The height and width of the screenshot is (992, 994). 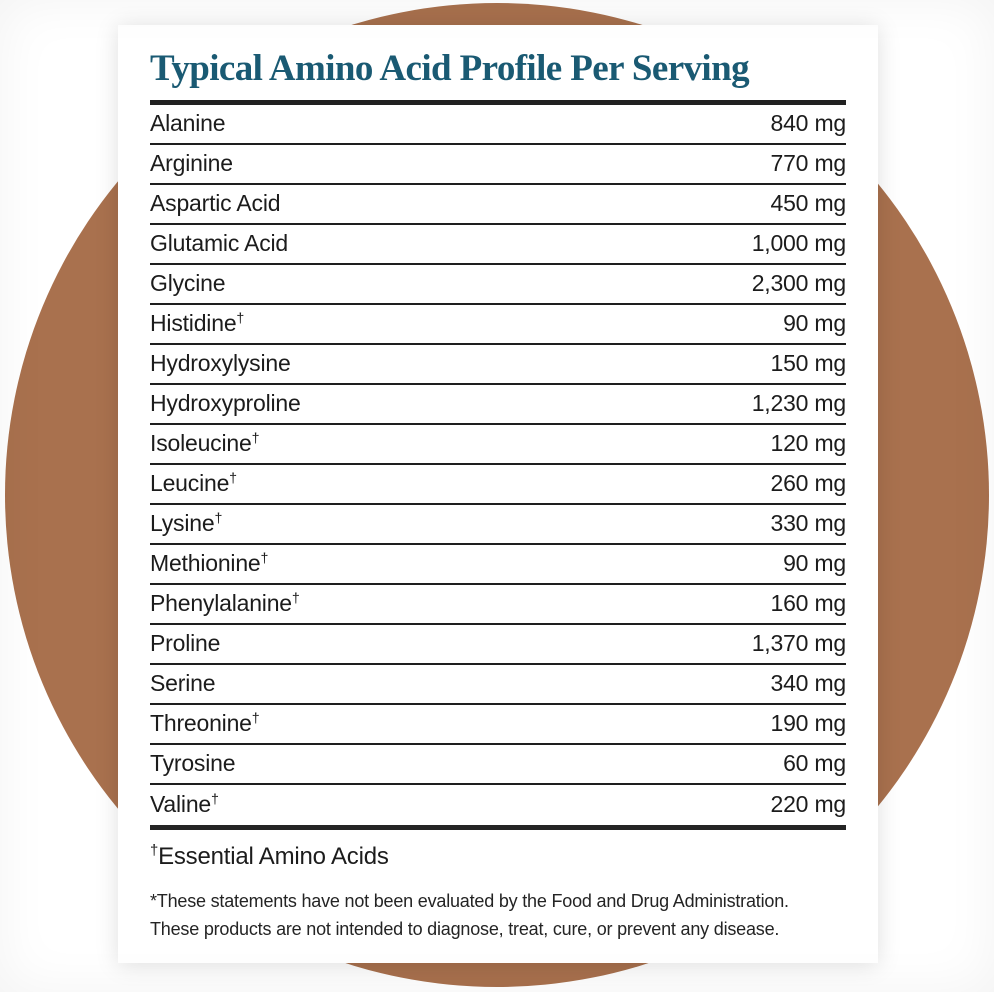 What do you see at coordinates (450, 68) in the screenshot?
I see `page-title: Typical Amino Acid Profile Per Serving` at bounding box center [450, 68].